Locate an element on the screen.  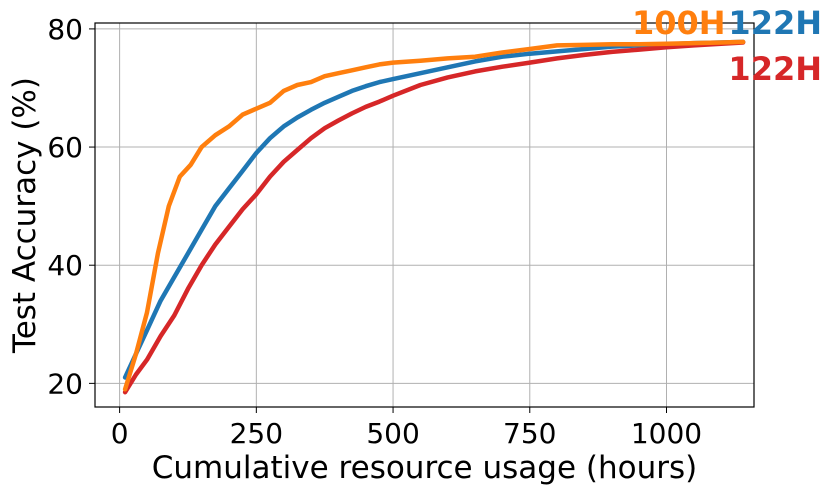
y-tick-label: 40 is located at coordinates (65, 265).